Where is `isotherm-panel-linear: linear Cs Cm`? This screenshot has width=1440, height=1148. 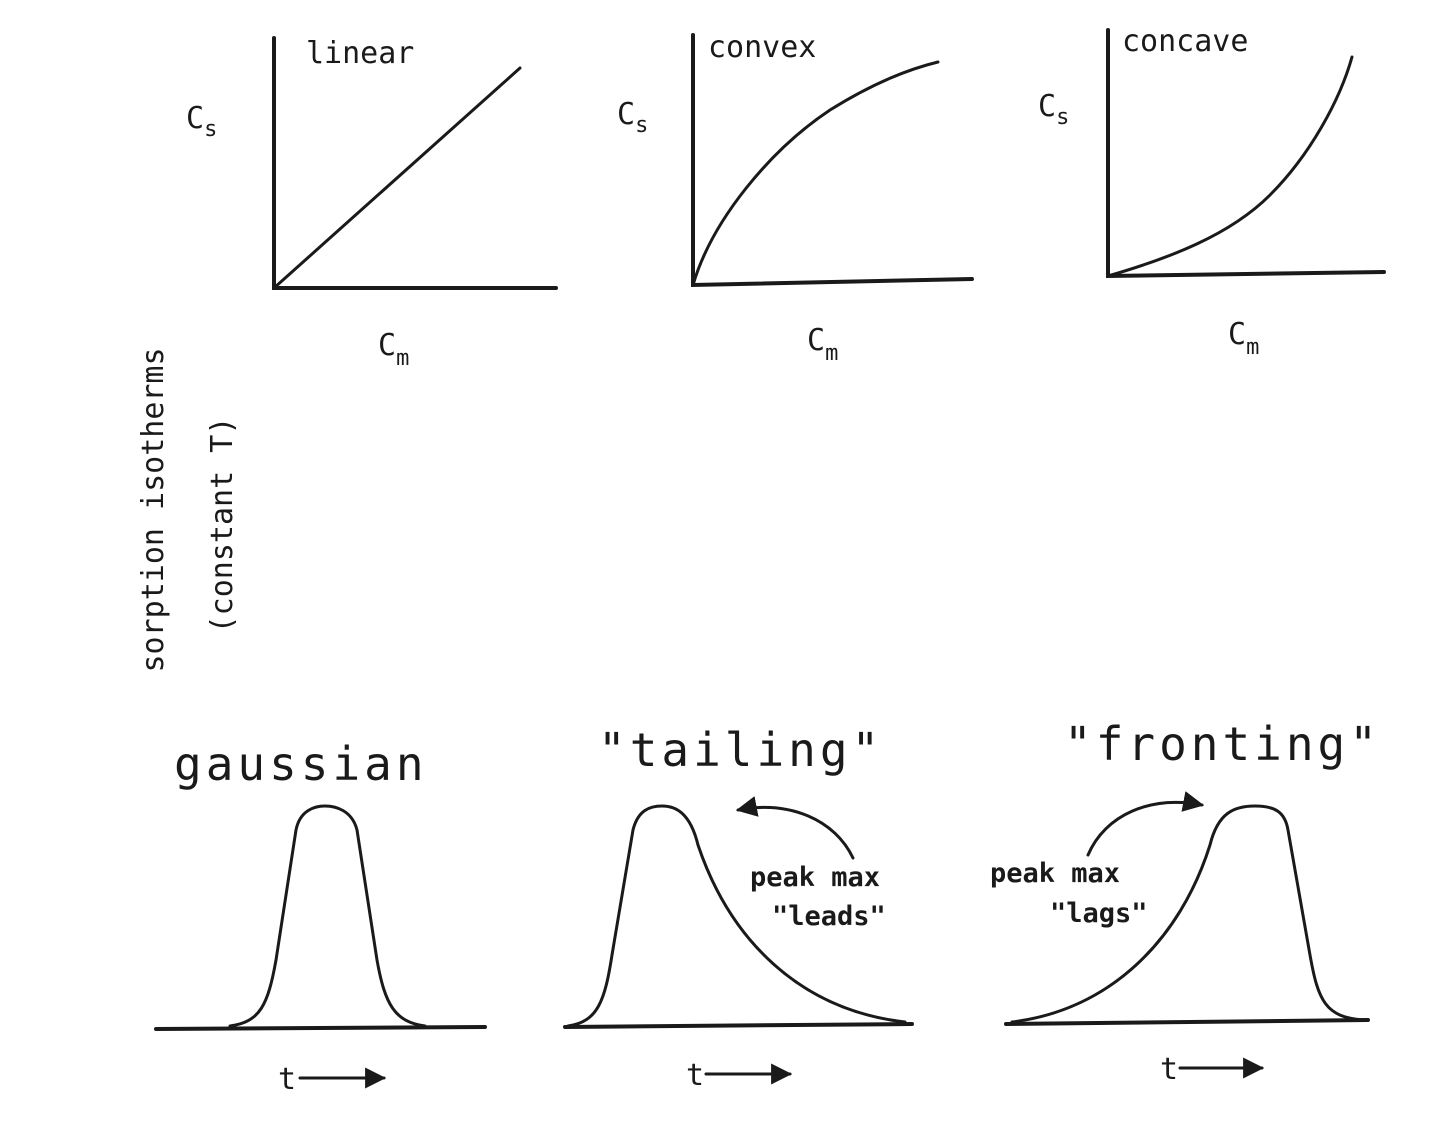
isotherm-panel-linear: linear Cs Cm is located at coordinates (372, 203).